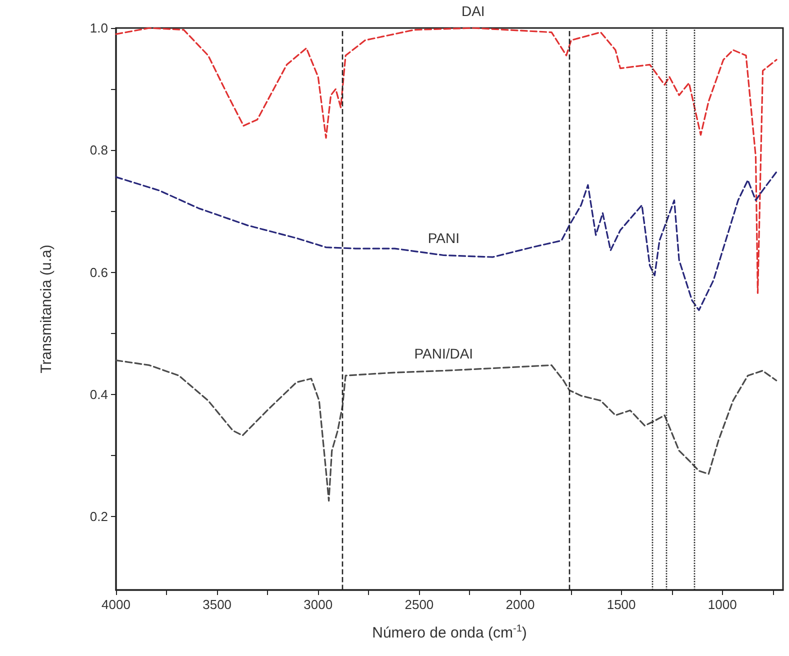 The height and width of the screenshot is (656, 789). I want to click on x-tick-label: 2500, so click(419, 604).